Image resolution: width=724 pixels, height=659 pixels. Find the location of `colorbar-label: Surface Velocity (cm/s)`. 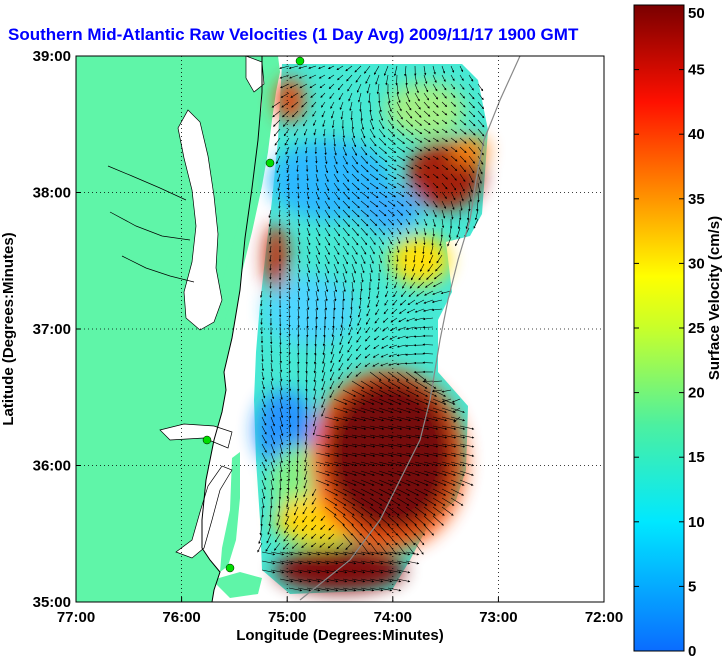

colorbar-label: Surface Velocity (cm/s) is located at coordinates (714, 298).